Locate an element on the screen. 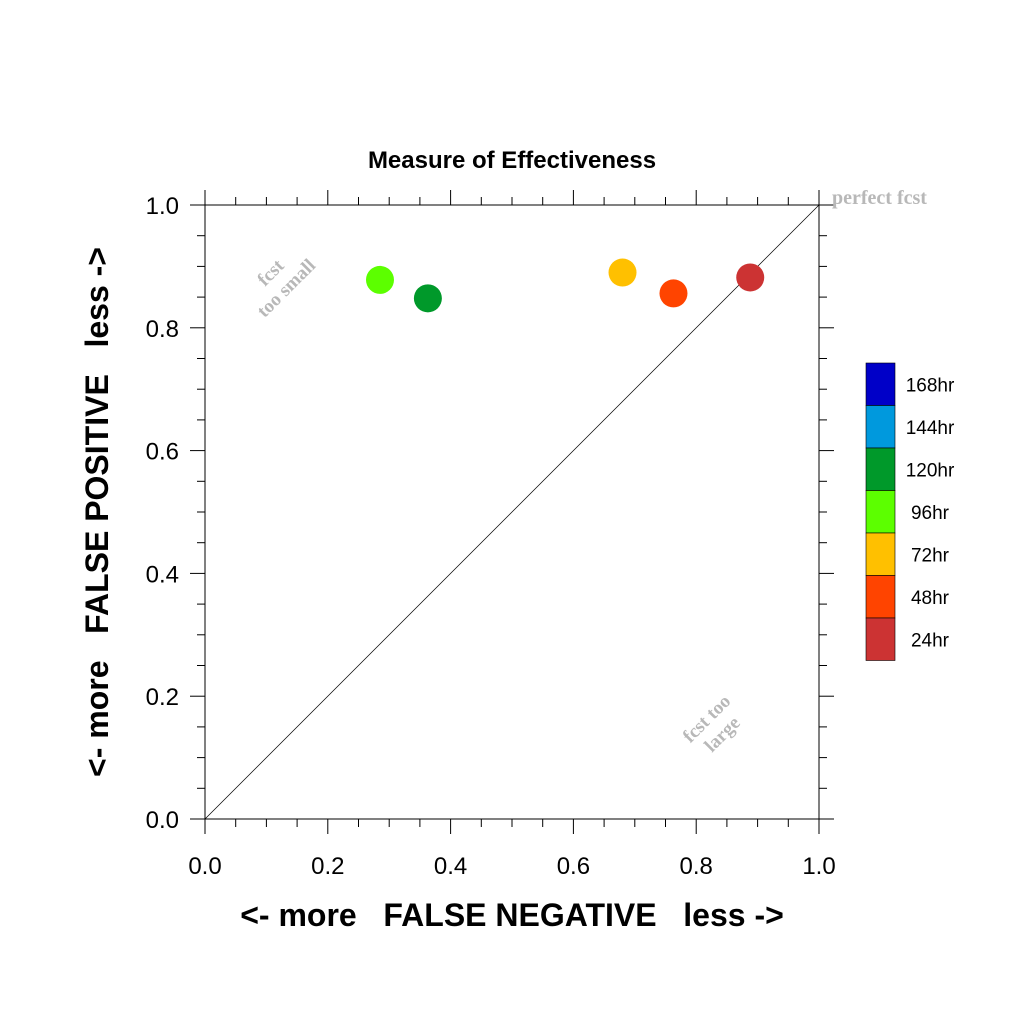 Image resolution: width=1024 pixels, height=1029 pixels. legend-label-120hr: 120hr is located at coordinates (930, 470).